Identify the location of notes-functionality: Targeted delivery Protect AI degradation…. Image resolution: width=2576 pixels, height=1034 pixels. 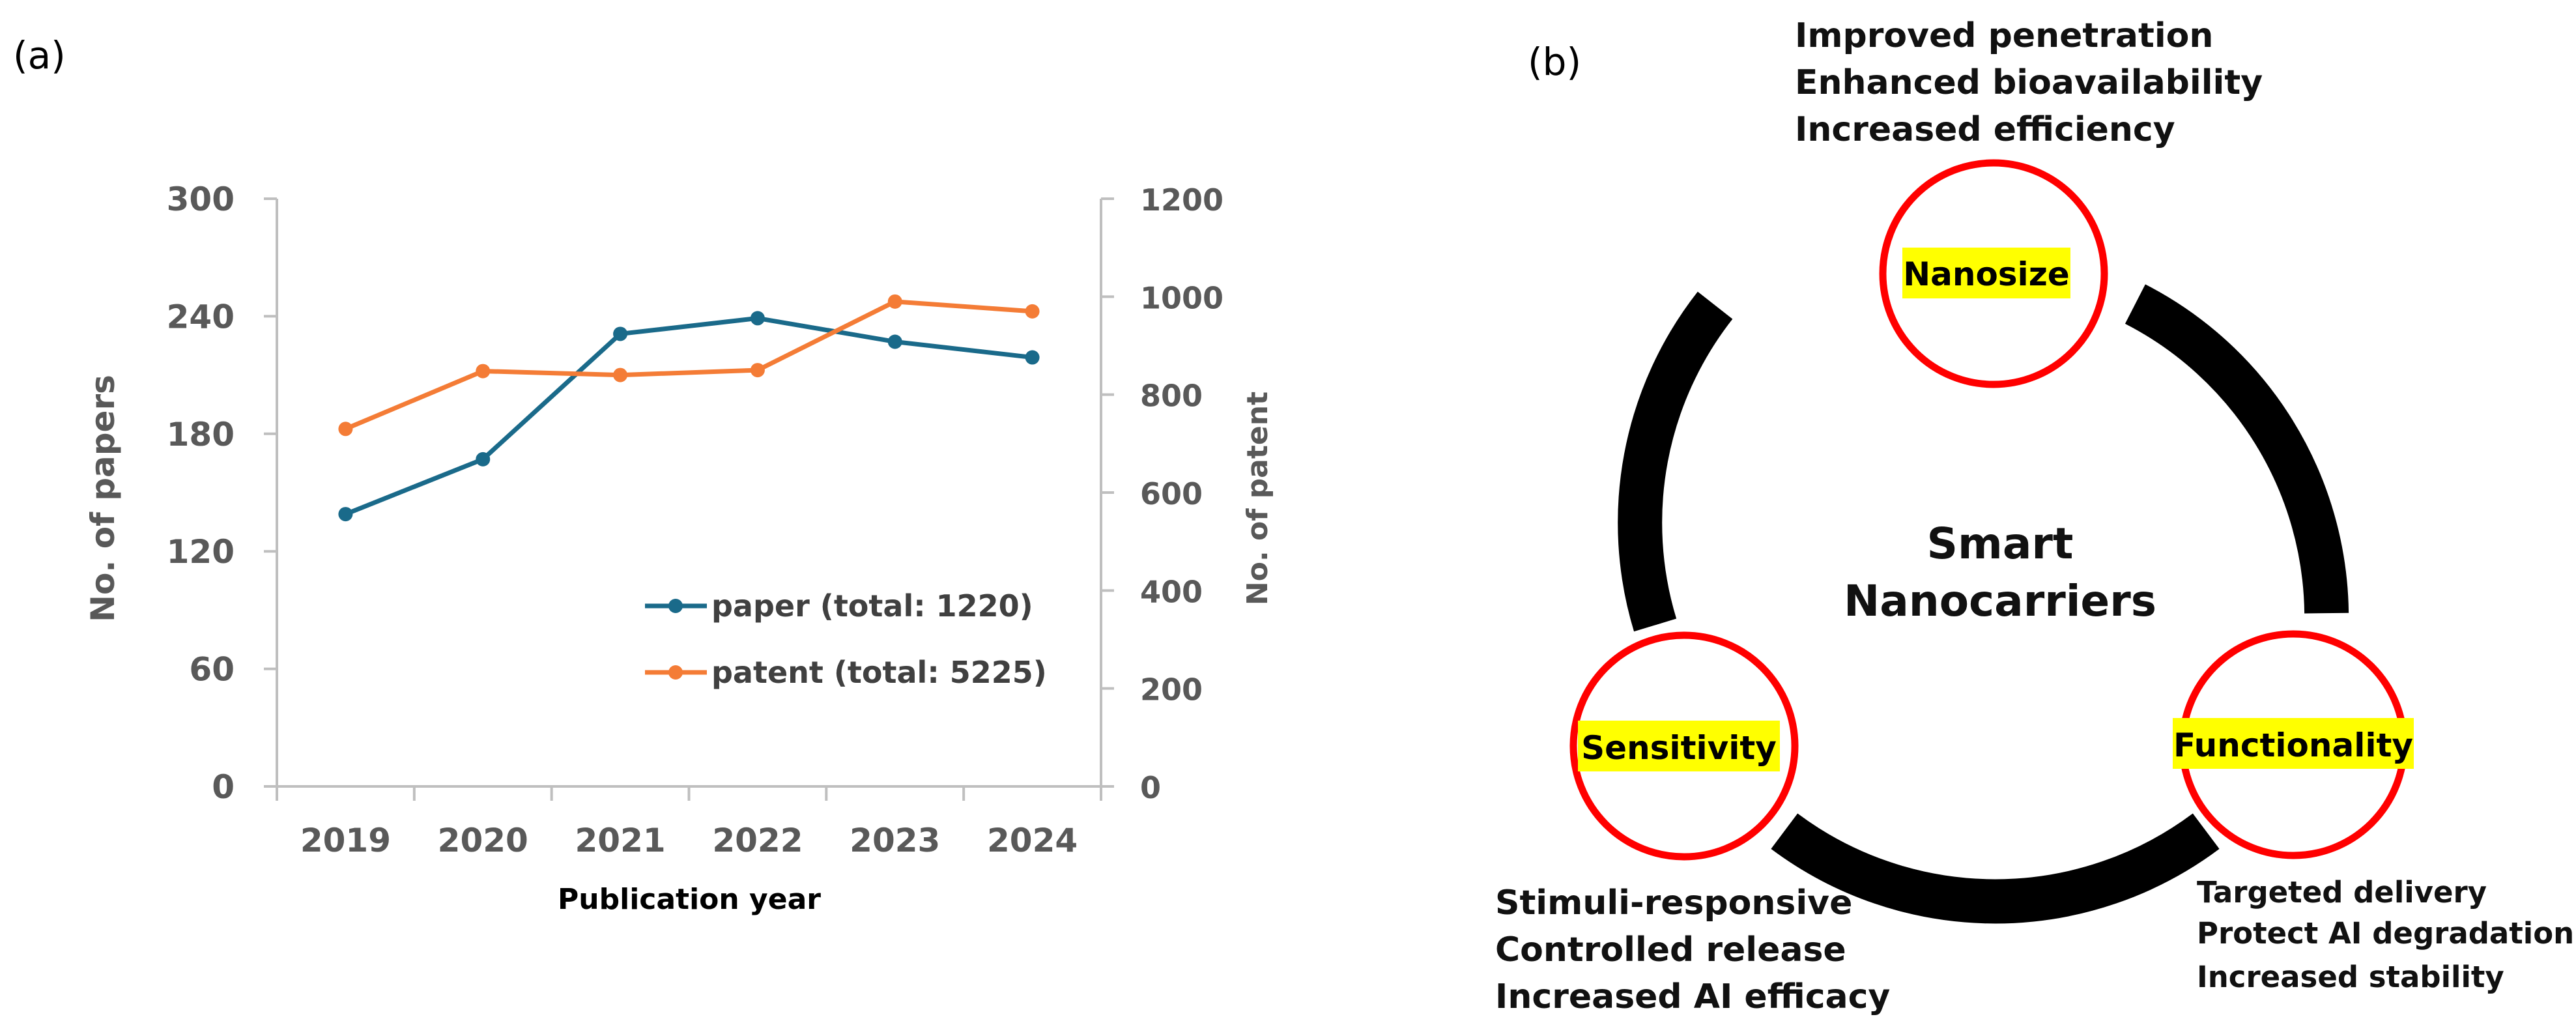
(2385, 935).